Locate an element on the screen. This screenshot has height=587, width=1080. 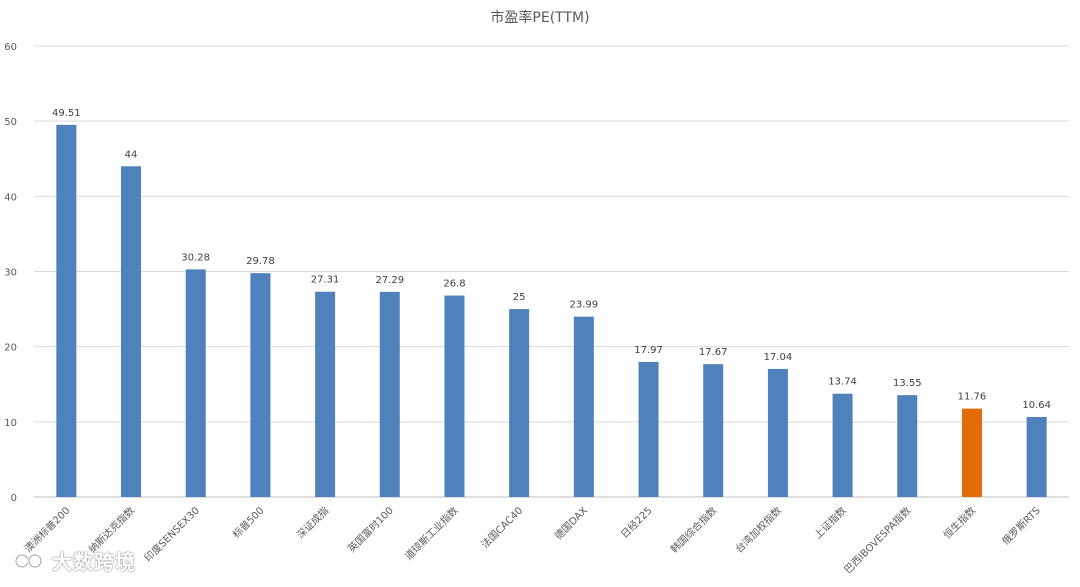
data-label: 30.28 is located at coordinates (195, 257).